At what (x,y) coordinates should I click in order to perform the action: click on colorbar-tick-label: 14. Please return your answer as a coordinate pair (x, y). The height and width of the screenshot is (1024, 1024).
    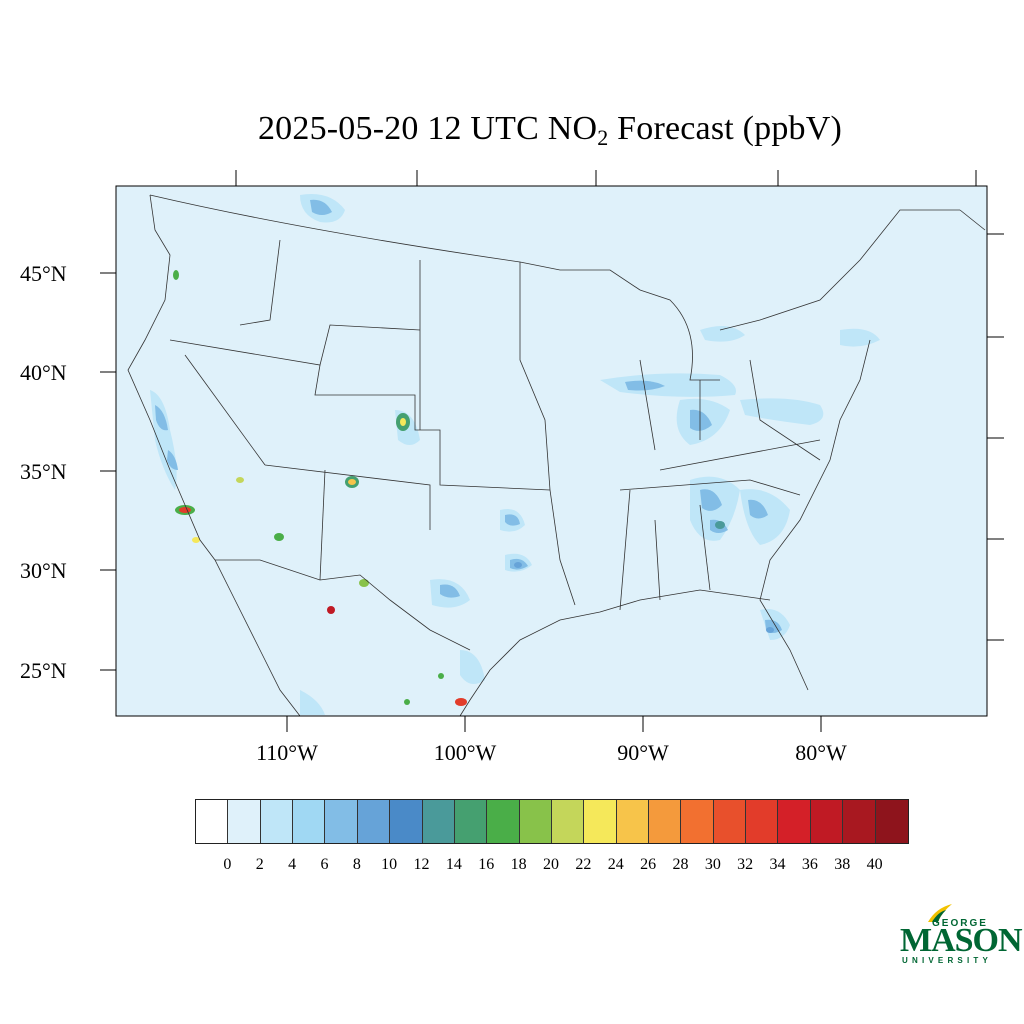
    Looking at the image, I should click on (453, 864).